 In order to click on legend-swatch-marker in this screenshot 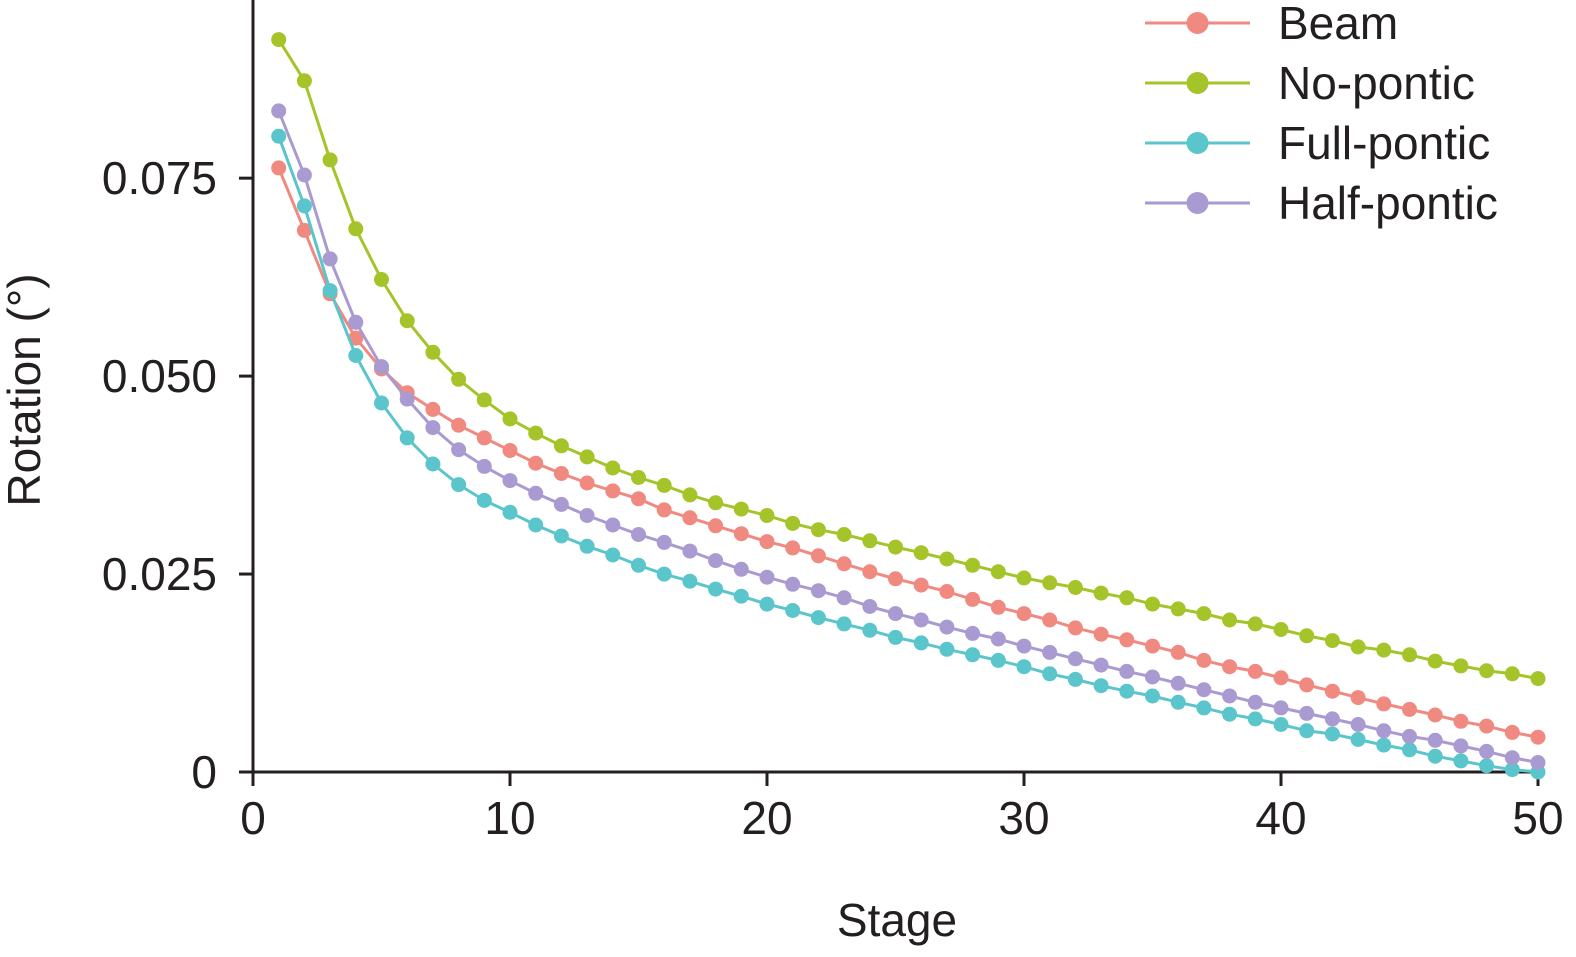, I will do `click(1197, 203)`.